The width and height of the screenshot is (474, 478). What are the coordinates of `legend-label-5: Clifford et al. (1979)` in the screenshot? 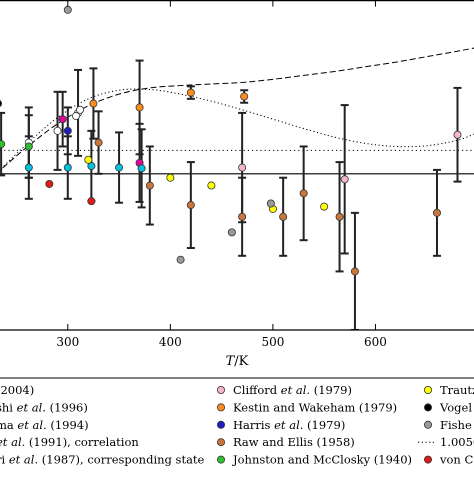 It's located at (292, 390).